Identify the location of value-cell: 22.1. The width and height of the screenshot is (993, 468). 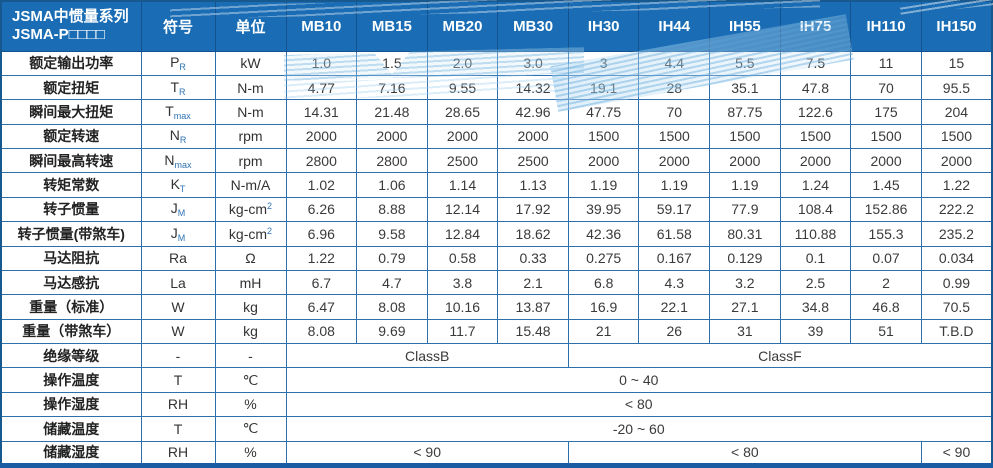
(674, 307).